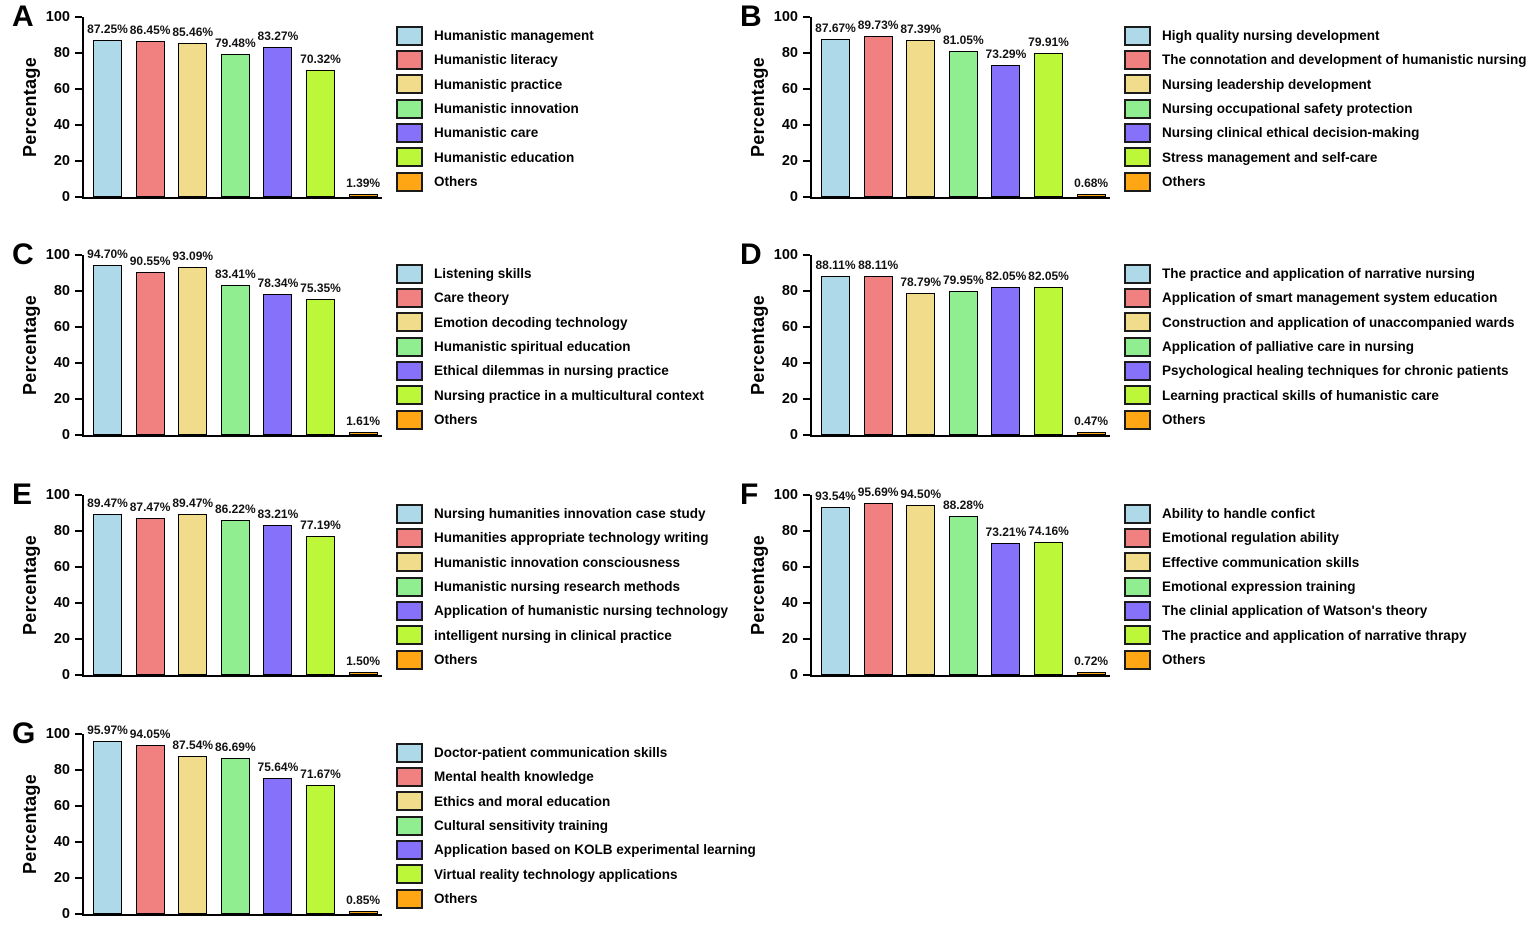  Describe the element at coordinates (1325, 84) in the screenshot. I see `legend-item: Nursing leadership development` at that location.